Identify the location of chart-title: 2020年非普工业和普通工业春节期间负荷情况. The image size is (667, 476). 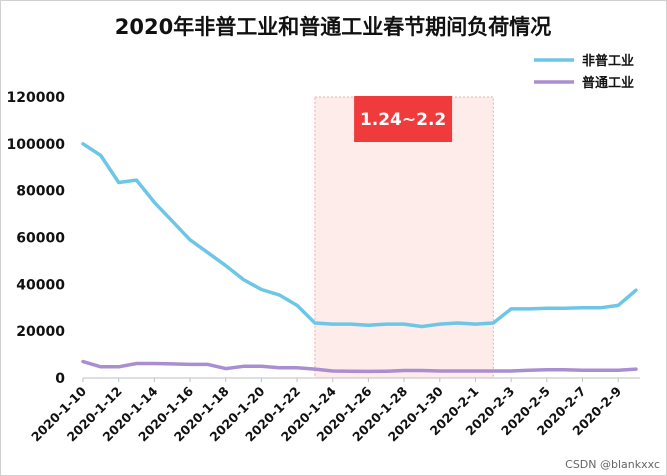
(333, 27).